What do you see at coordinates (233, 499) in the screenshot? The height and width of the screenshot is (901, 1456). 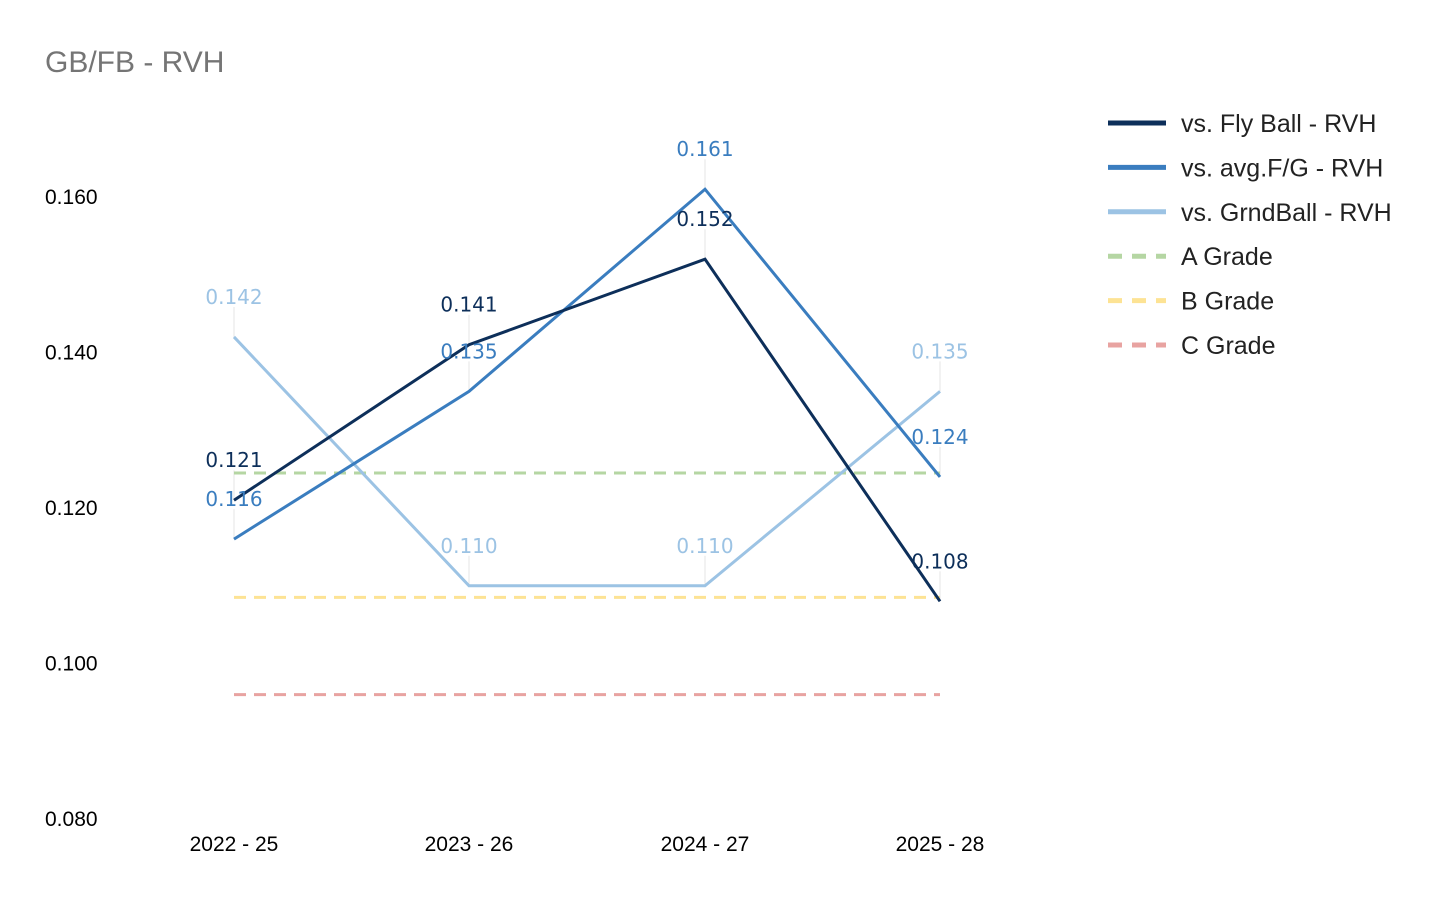 I see `data-label: 0.116` at bounding box center [233, 499].